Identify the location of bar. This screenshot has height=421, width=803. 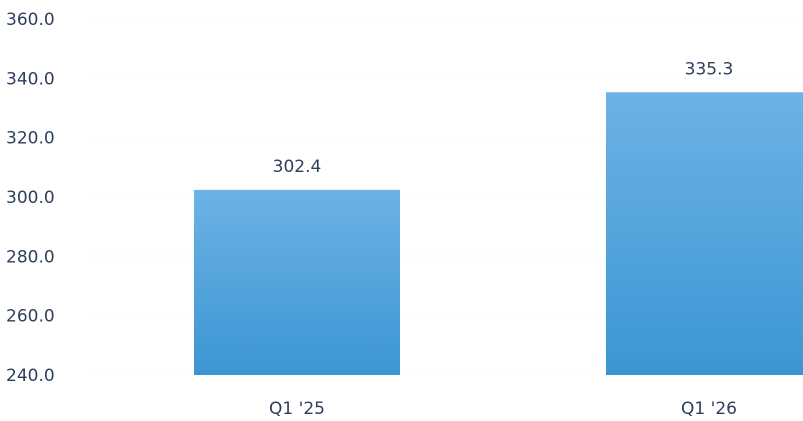
(297, 282).